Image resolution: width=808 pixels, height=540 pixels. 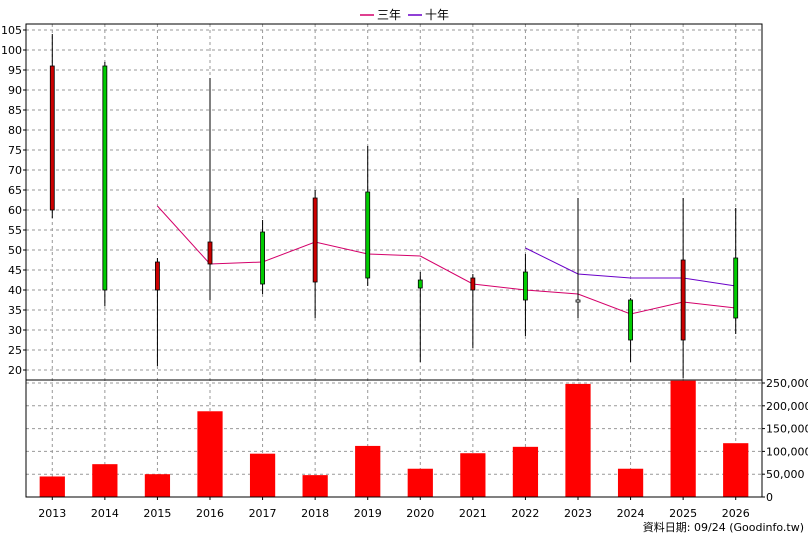 I want to click on legend-ma3-label: 三年, so click(x=389, y=15).